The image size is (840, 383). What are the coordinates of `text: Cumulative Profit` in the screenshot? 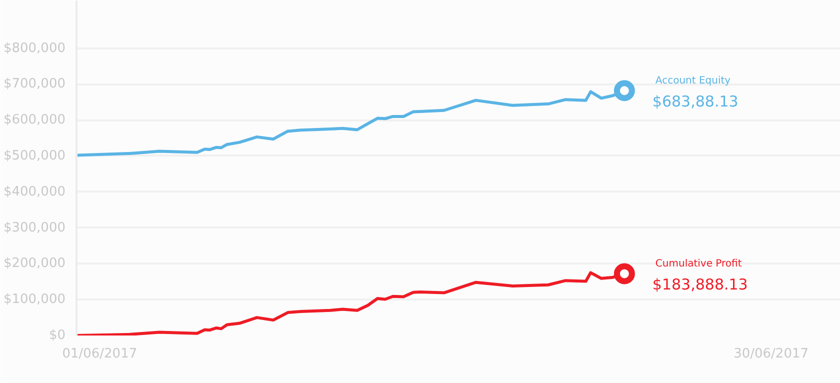 It's located at (698, 264).